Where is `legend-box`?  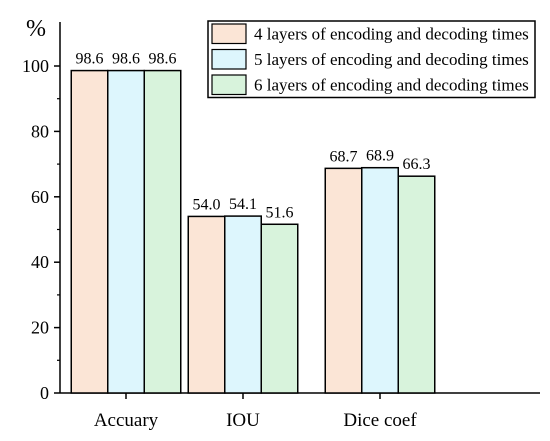
legend-box is located at coordinates (371, 59).